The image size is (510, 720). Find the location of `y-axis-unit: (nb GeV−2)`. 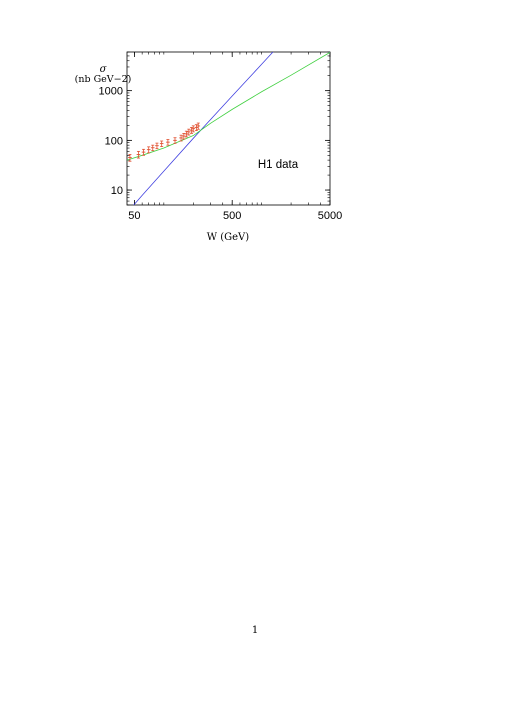

y-axis-unit: (nb GeV−2) is located at coordinates (103, 79).